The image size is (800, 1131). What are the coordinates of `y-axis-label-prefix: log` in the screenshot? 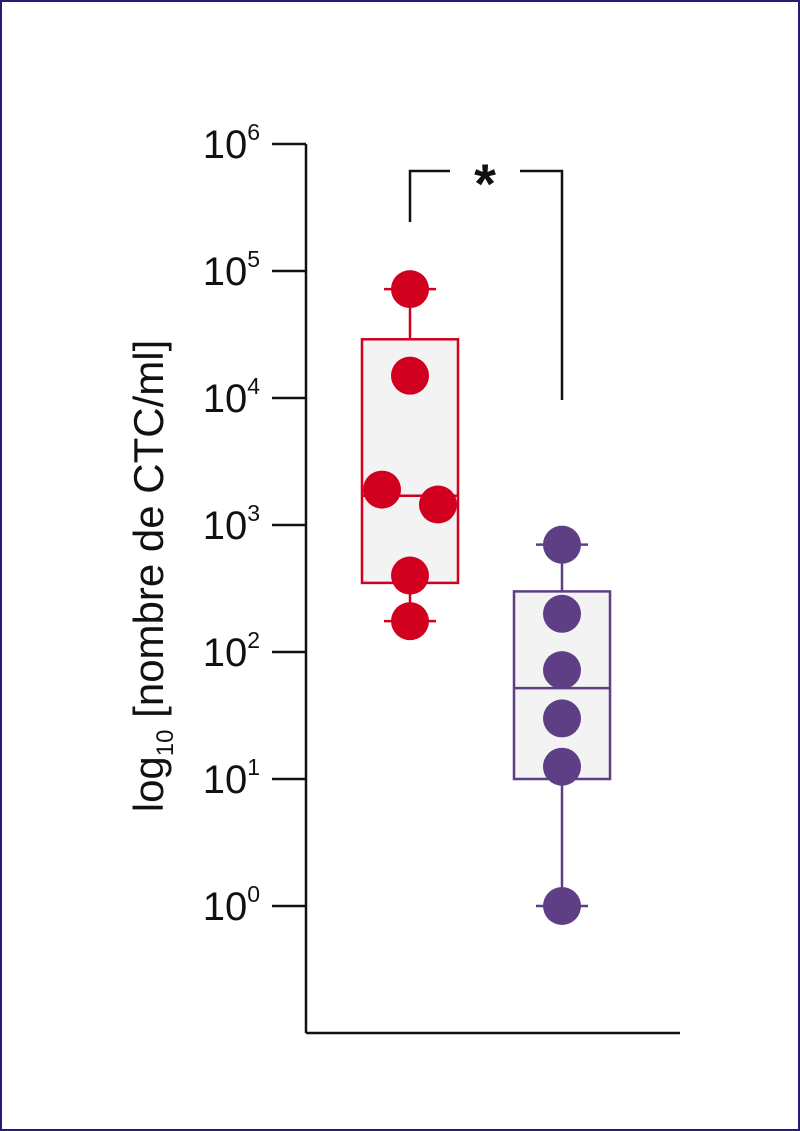 It's located at (148, 784).